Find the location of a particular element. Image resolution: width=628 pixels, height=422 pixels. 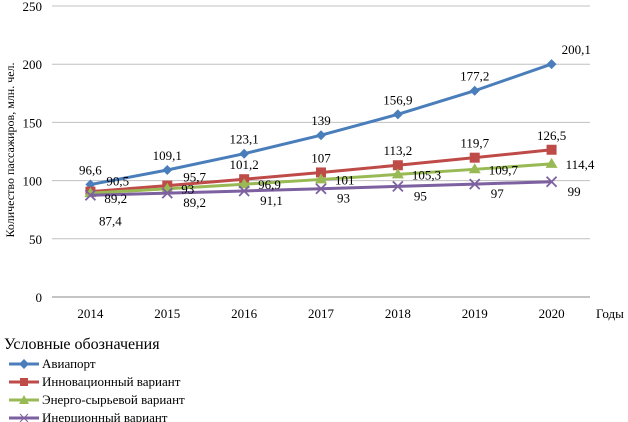

x-tick-label: 2020 is located at coordinates (552, 313).